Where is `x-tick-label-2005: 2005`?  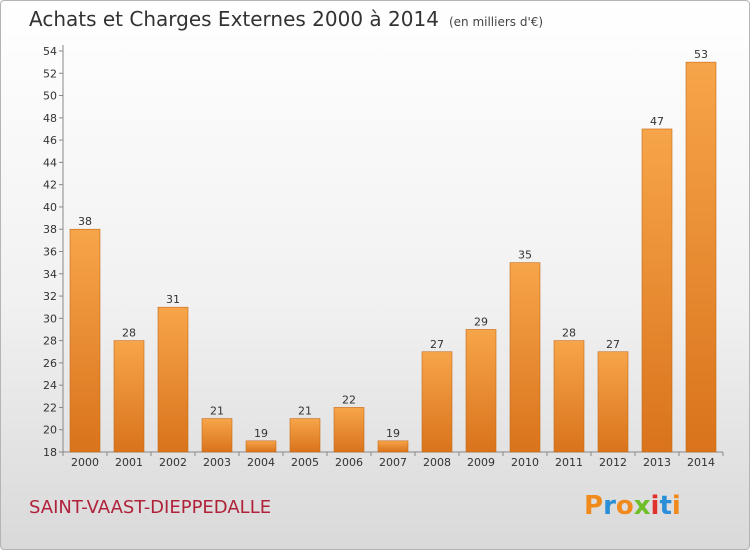 x-tick-label-2005: 2005 is located at coordinates (305, 462).